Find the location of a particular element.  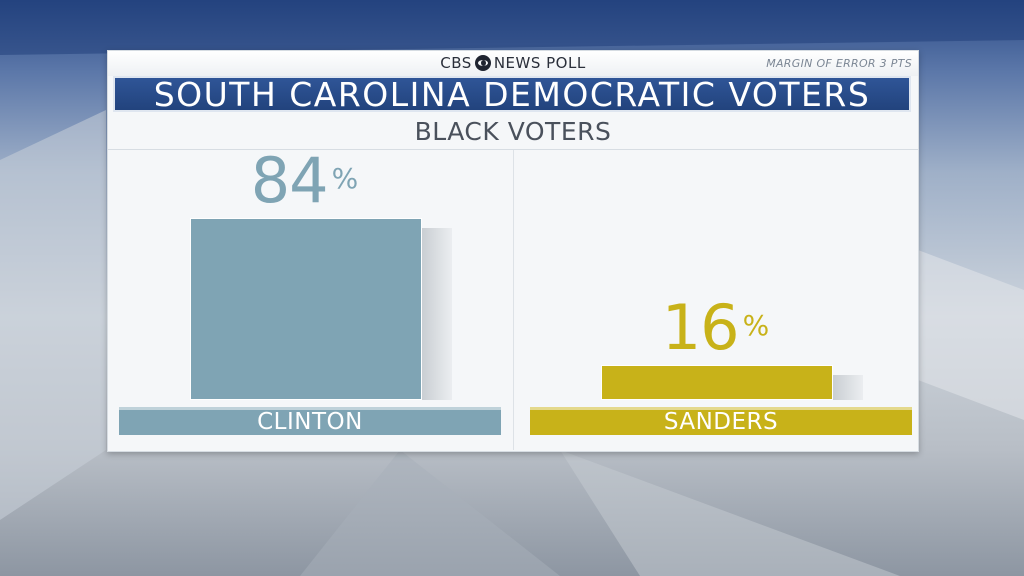

value-number: 16 is located at coordinates (700, 327).